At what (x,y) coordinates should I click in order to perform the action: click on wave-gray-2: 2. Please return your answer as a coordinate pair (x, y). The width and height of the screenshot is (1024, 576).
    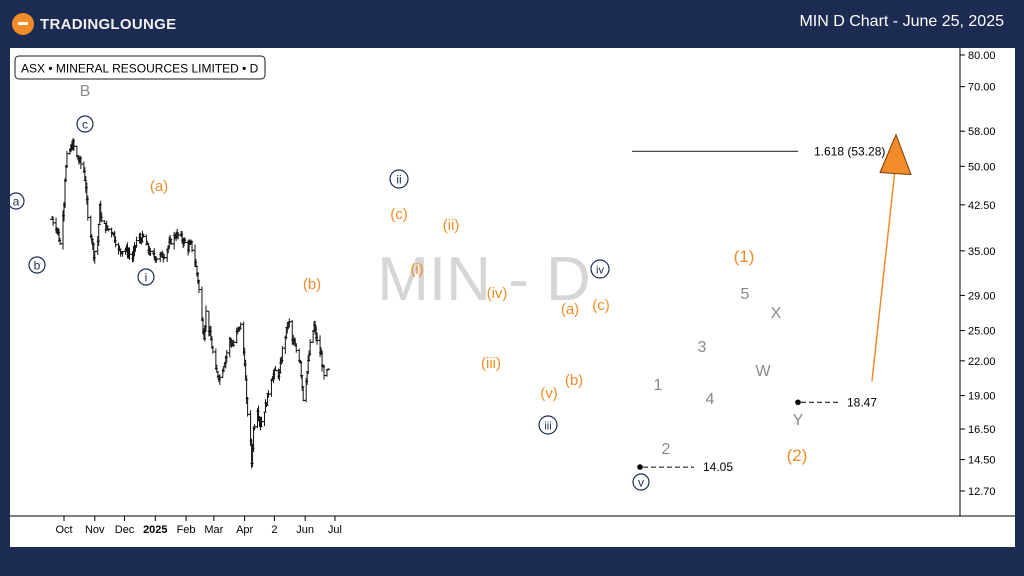
    Looking at the image, I should click on (666, 449).